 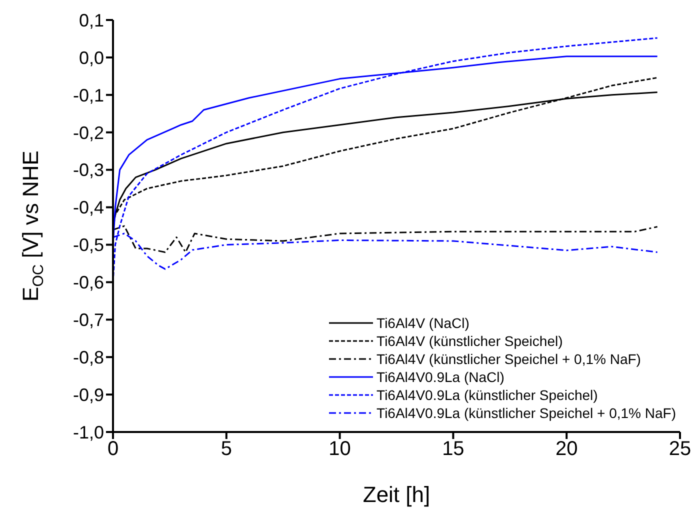 I want to click on y-tick-label: -0,9, so click(x=88, y=394).